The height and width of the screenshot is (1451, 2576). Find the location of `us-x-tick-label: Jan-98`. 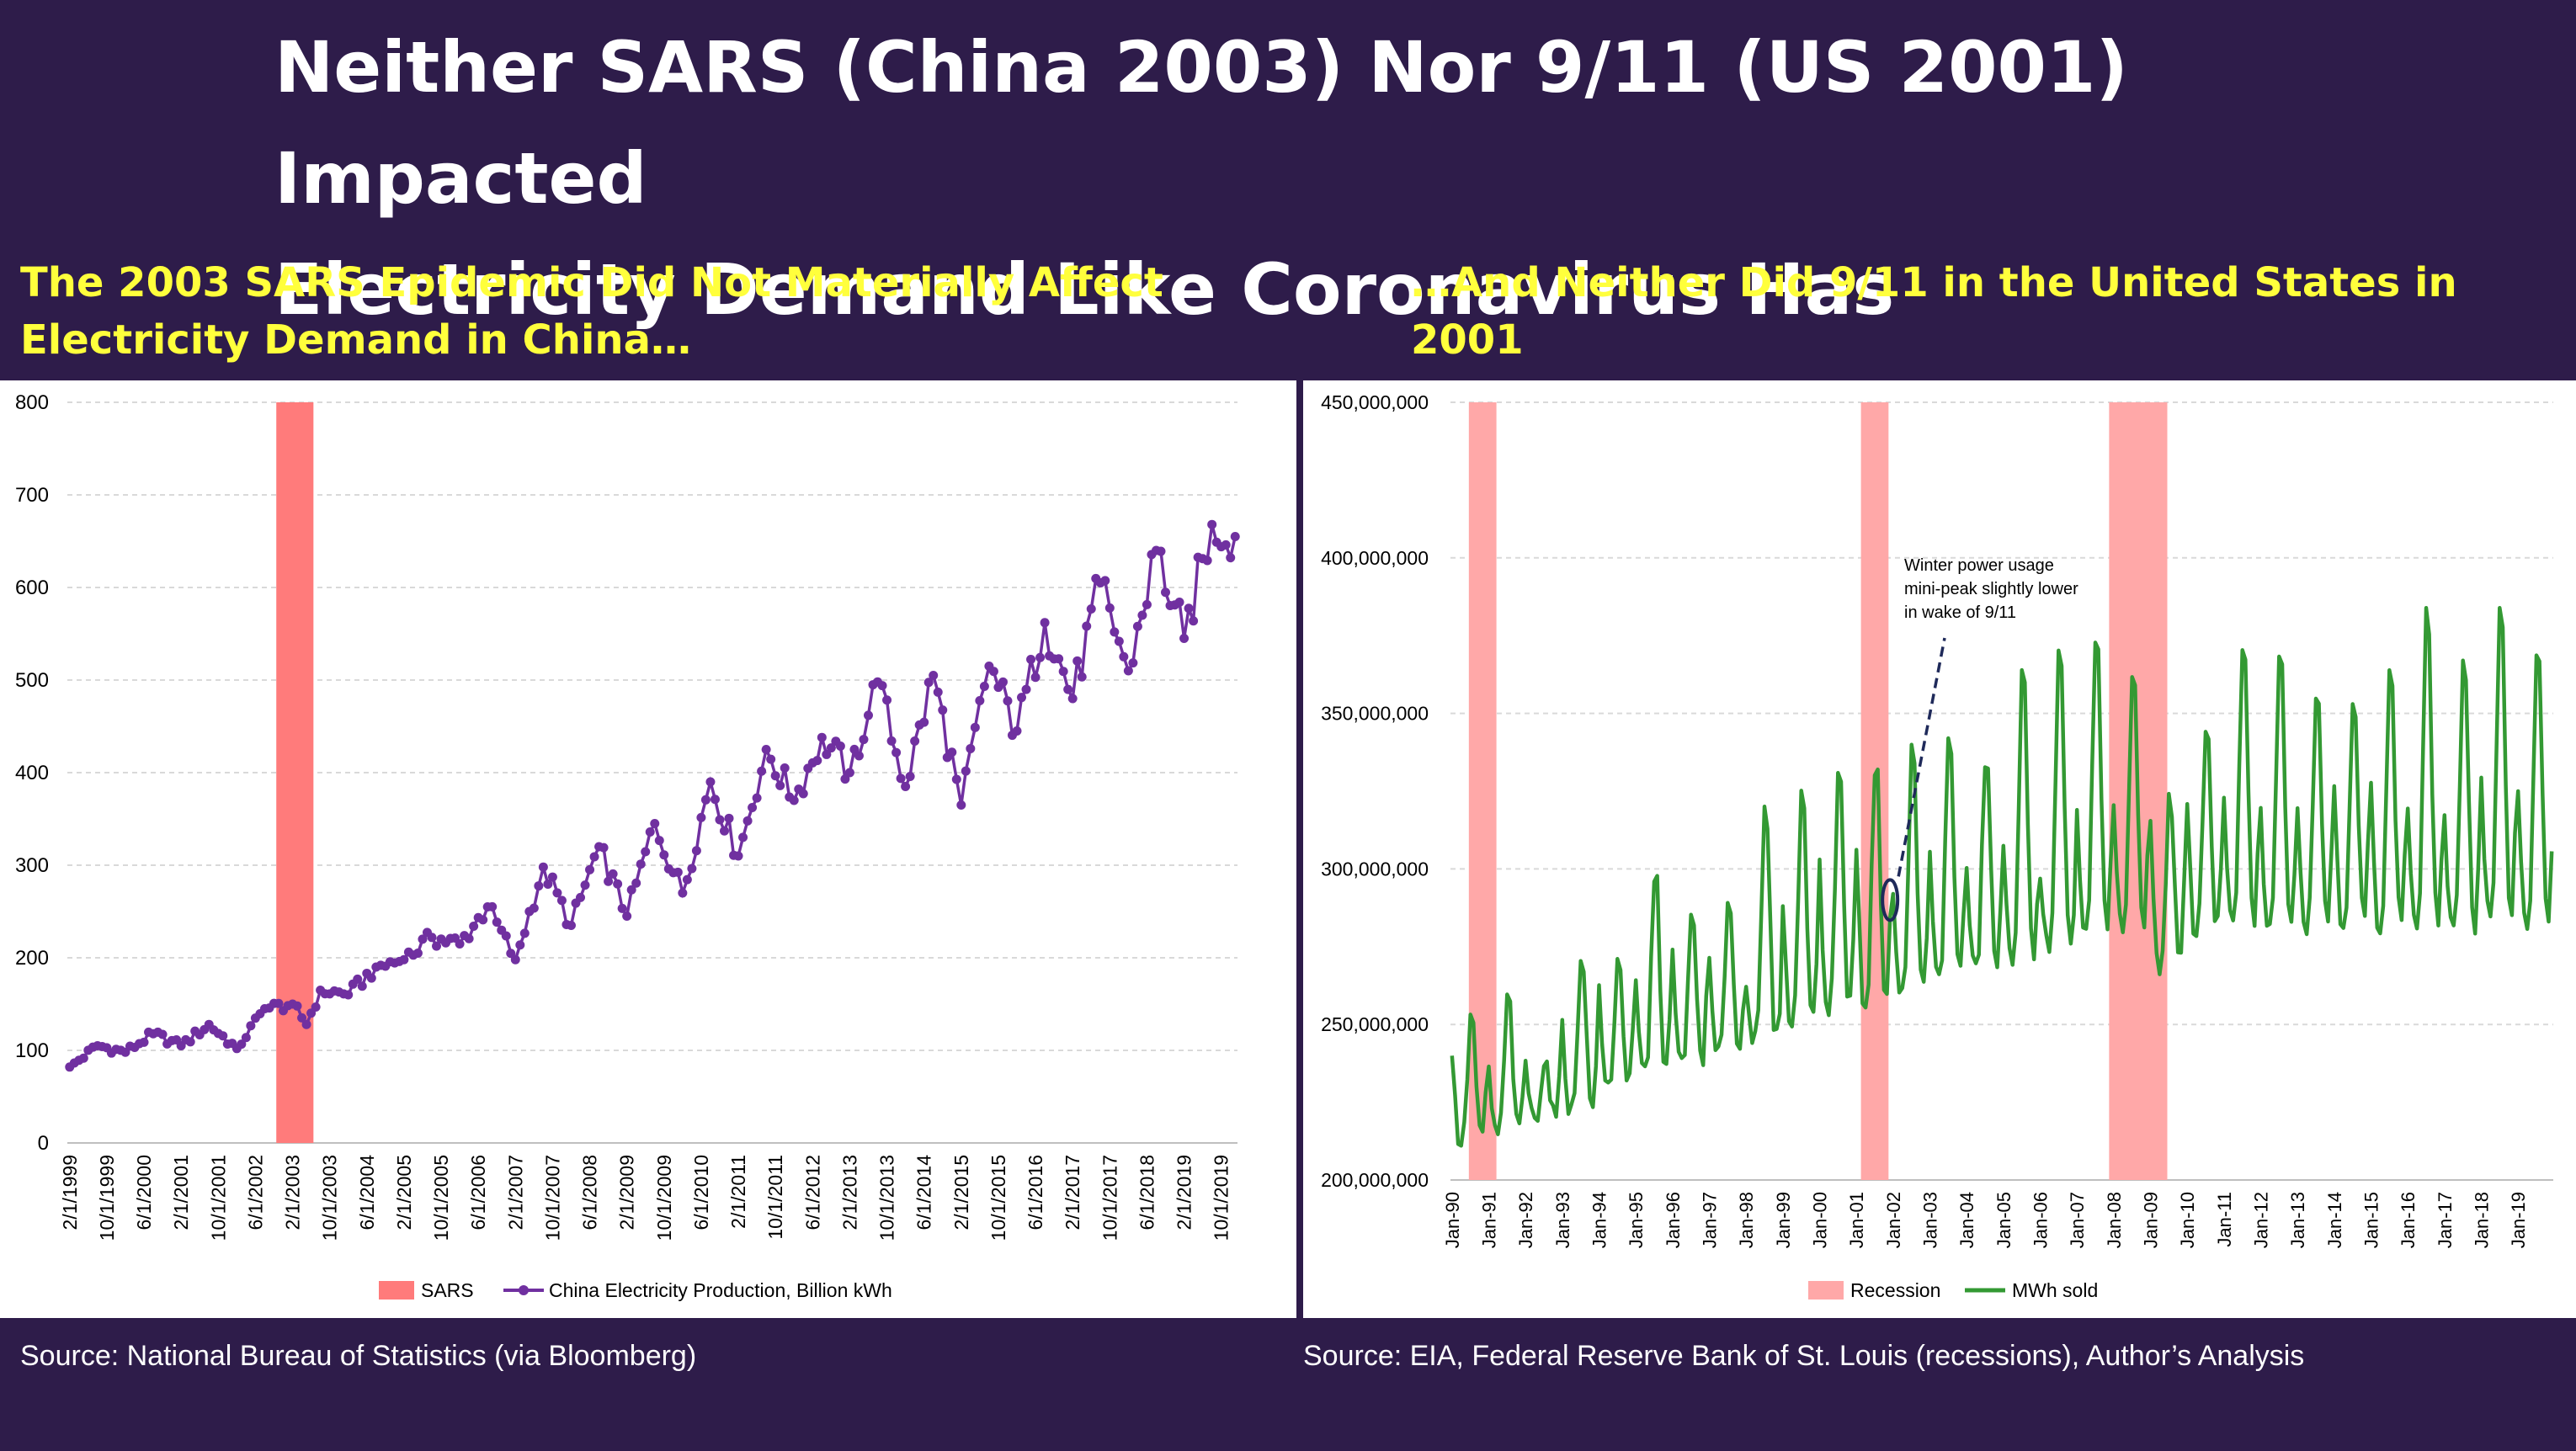

us-x-tick-label: Jan-98 is located at coordinates (1747, 1220).